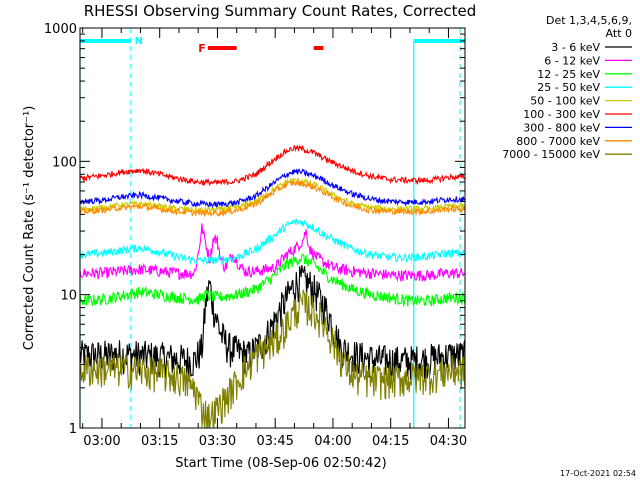 The image size is (640, 480). I want to click on legend-label-7: 800 - 7000 keV, so click(558, 141).